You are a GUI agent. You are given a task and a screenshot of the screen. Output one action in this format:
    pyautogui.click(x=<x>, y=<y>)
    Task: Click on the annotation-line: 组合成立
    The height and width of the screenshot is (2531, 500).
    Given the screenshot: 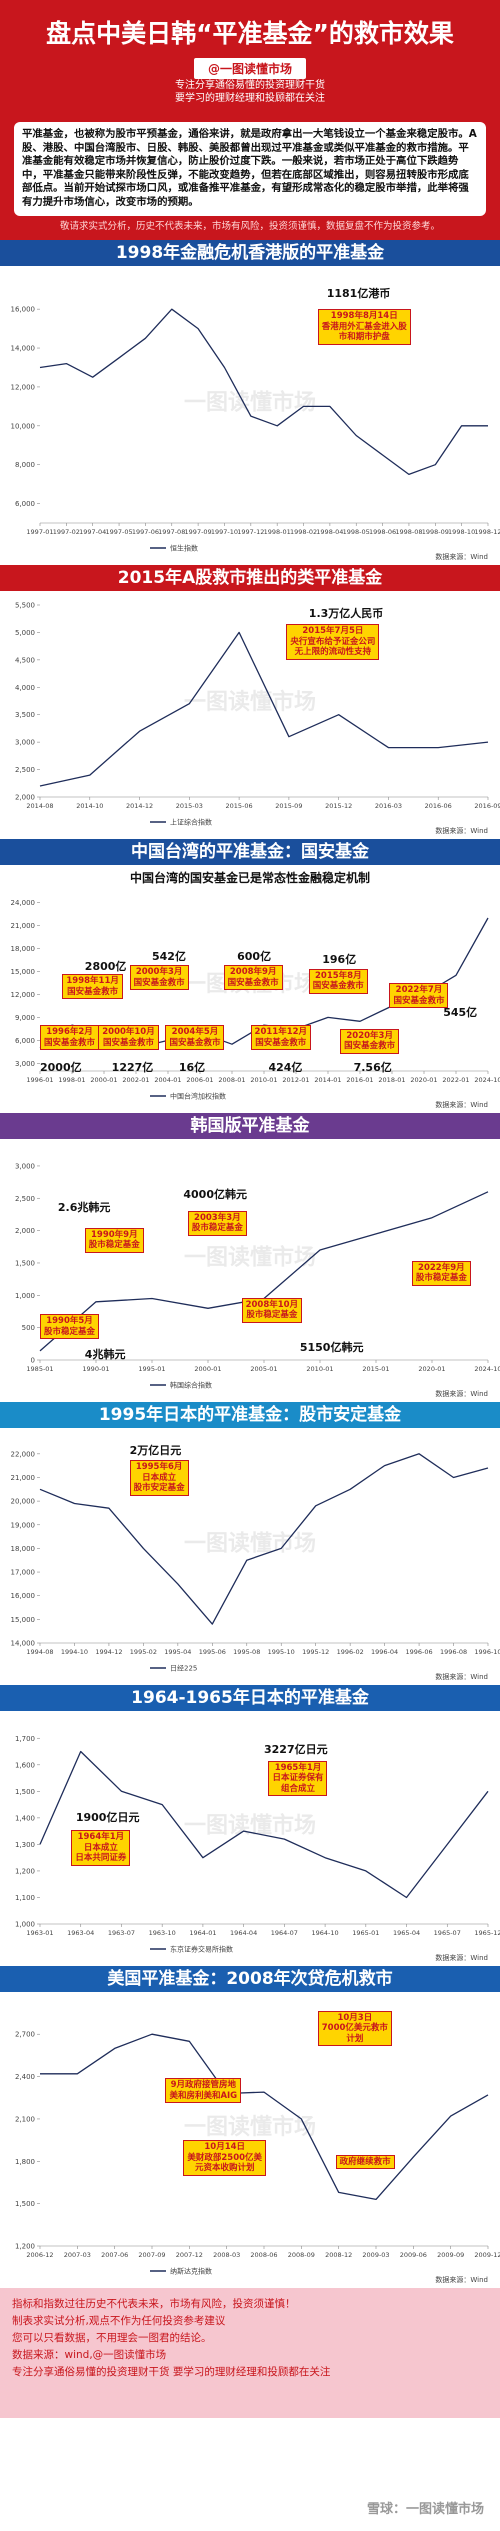 What is the action you would take?
    pyautogui.click(x=297, y=1788)
    